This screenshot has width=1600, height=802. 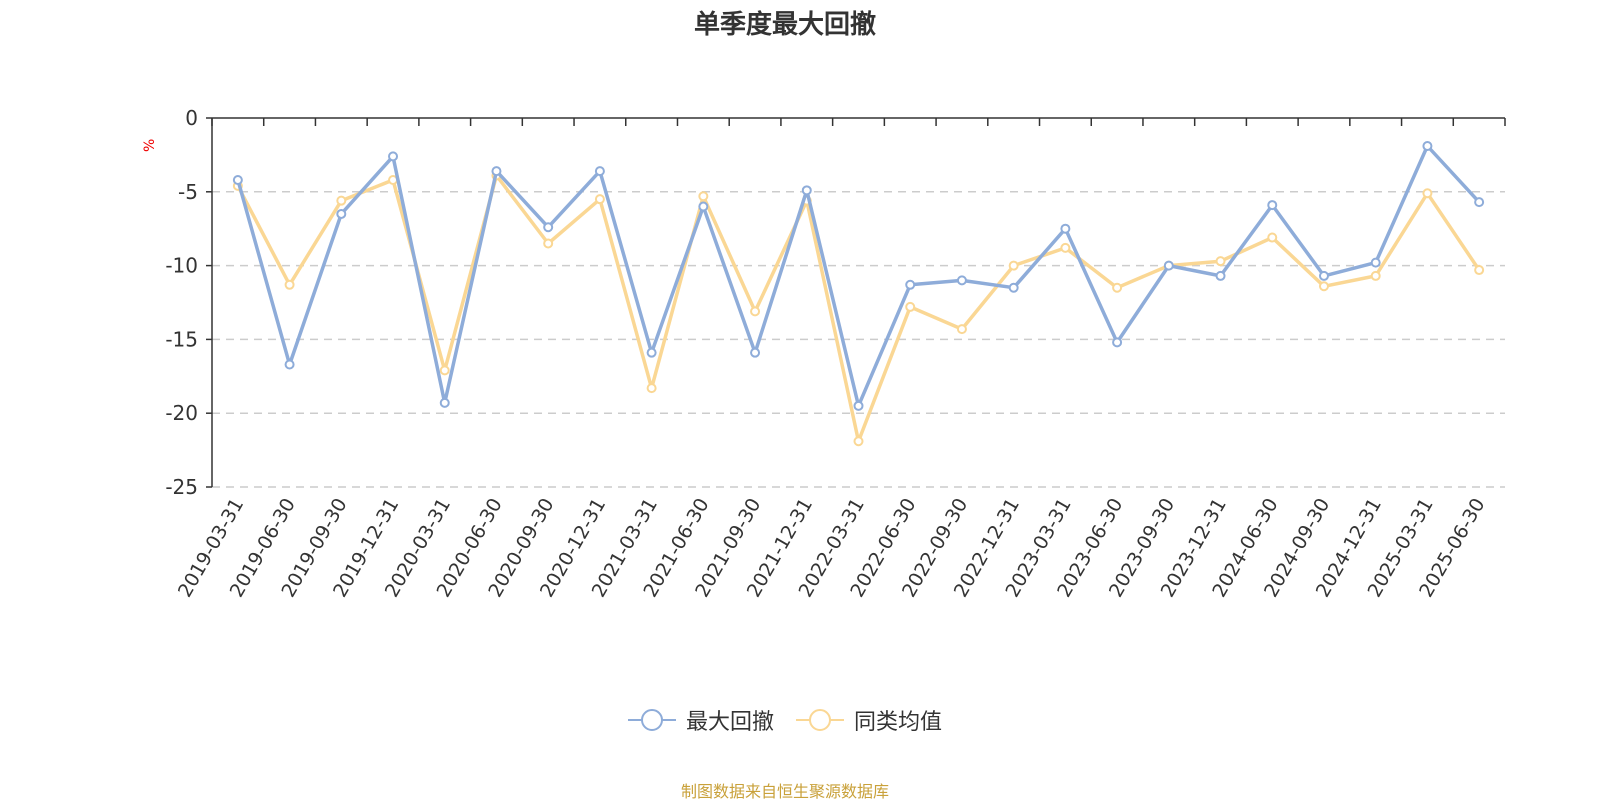 I want to click on y-tick-label: -5, so click(x=188, y=192).